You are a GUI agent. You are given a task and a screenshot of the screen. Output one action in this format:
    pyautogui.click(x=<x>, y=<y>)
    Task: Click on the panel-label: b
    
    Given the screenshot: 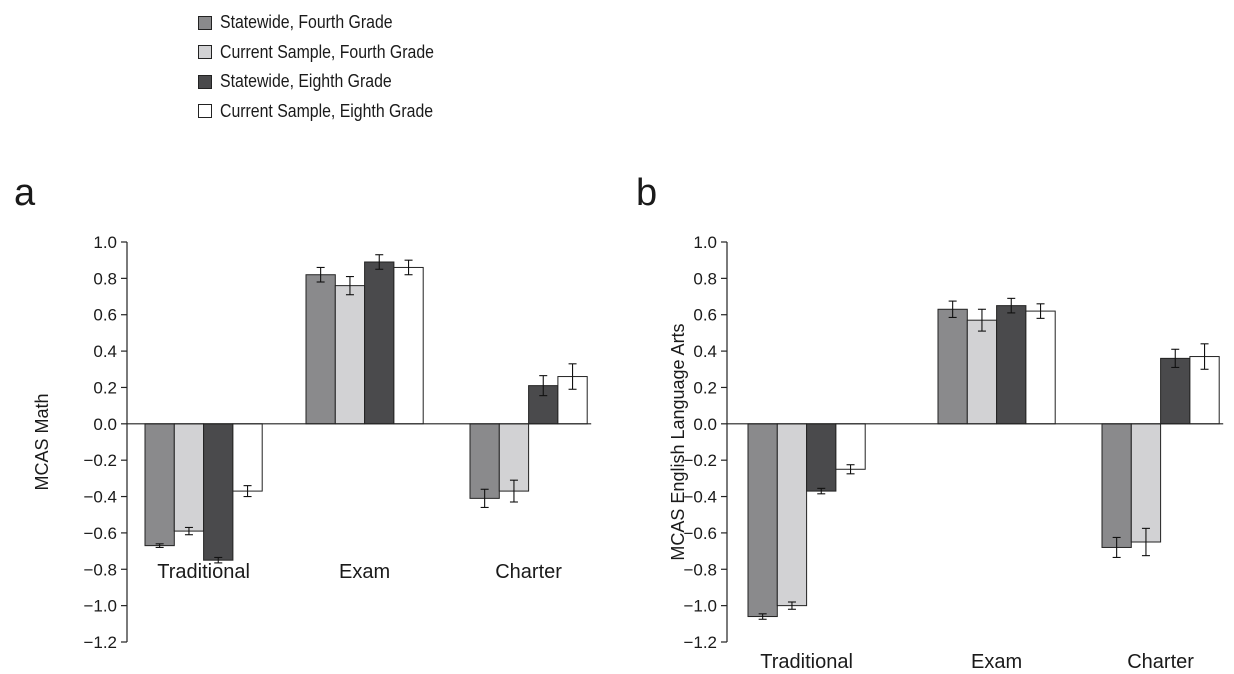 What is the action you would take?
    pyautogui.click(x=646, y=193)
    